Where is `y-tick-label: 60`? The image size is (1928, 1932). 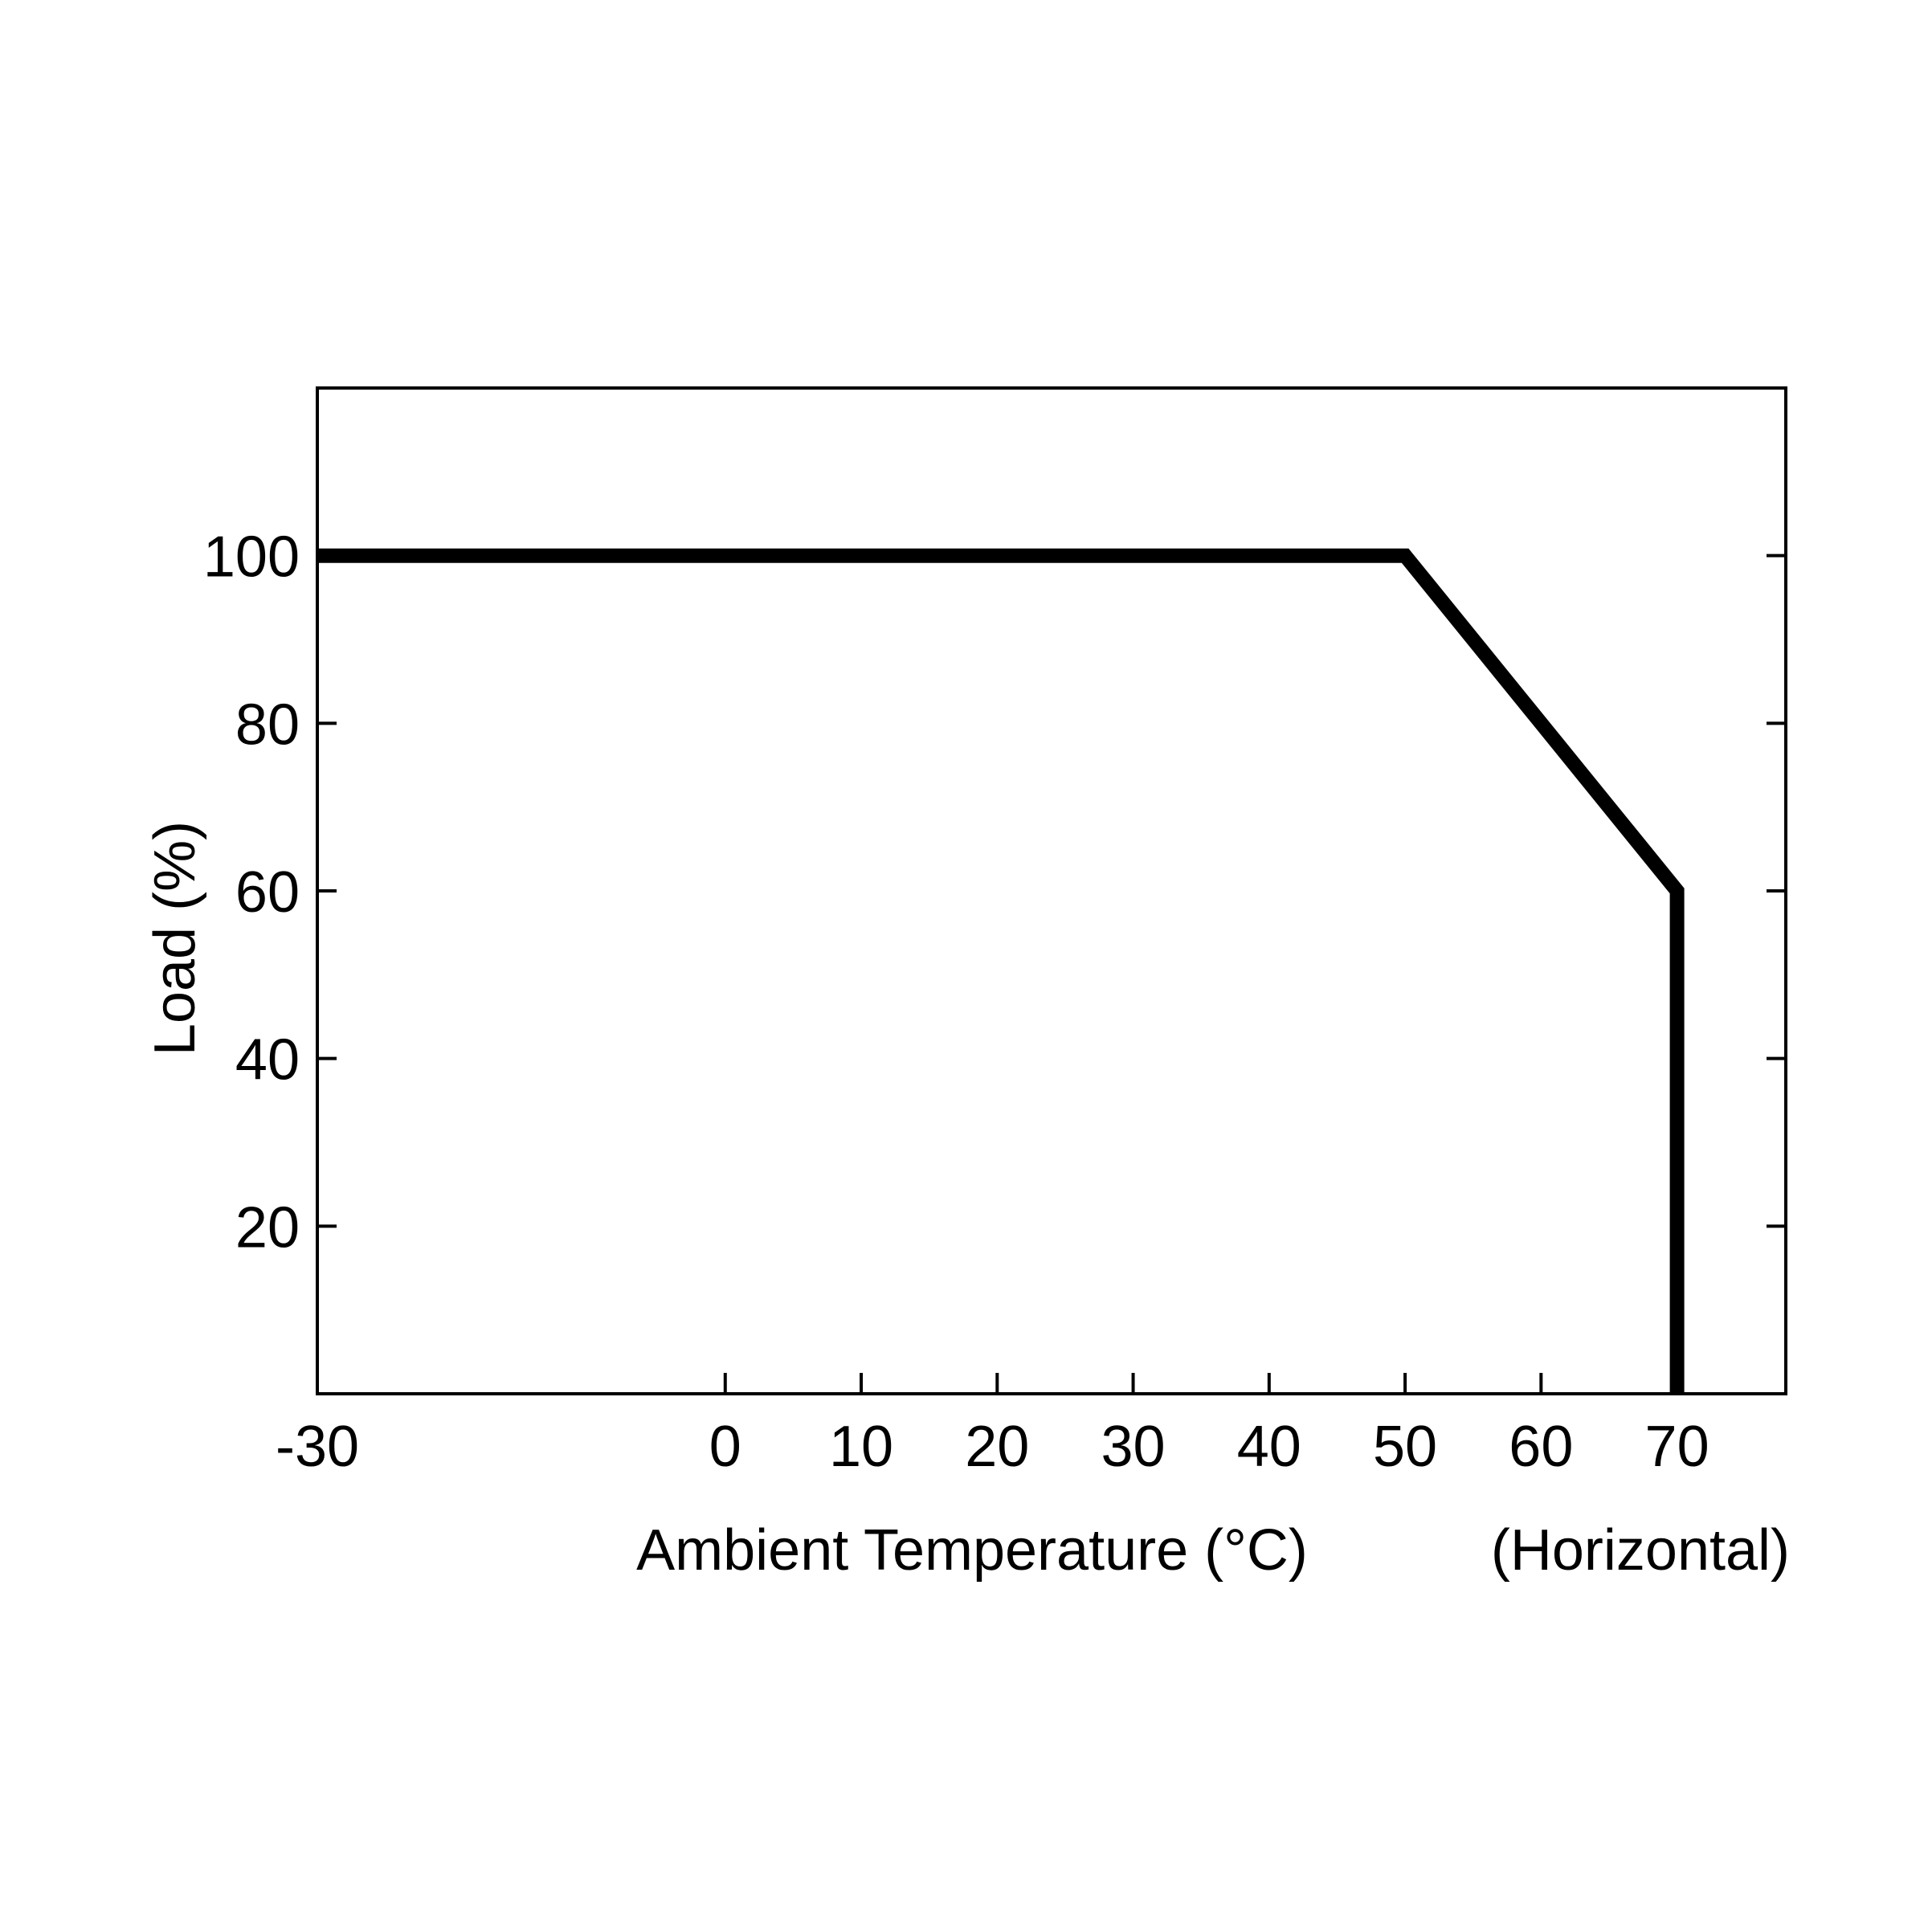
y-tick-label: 60 is located at coordinates (267, 893).